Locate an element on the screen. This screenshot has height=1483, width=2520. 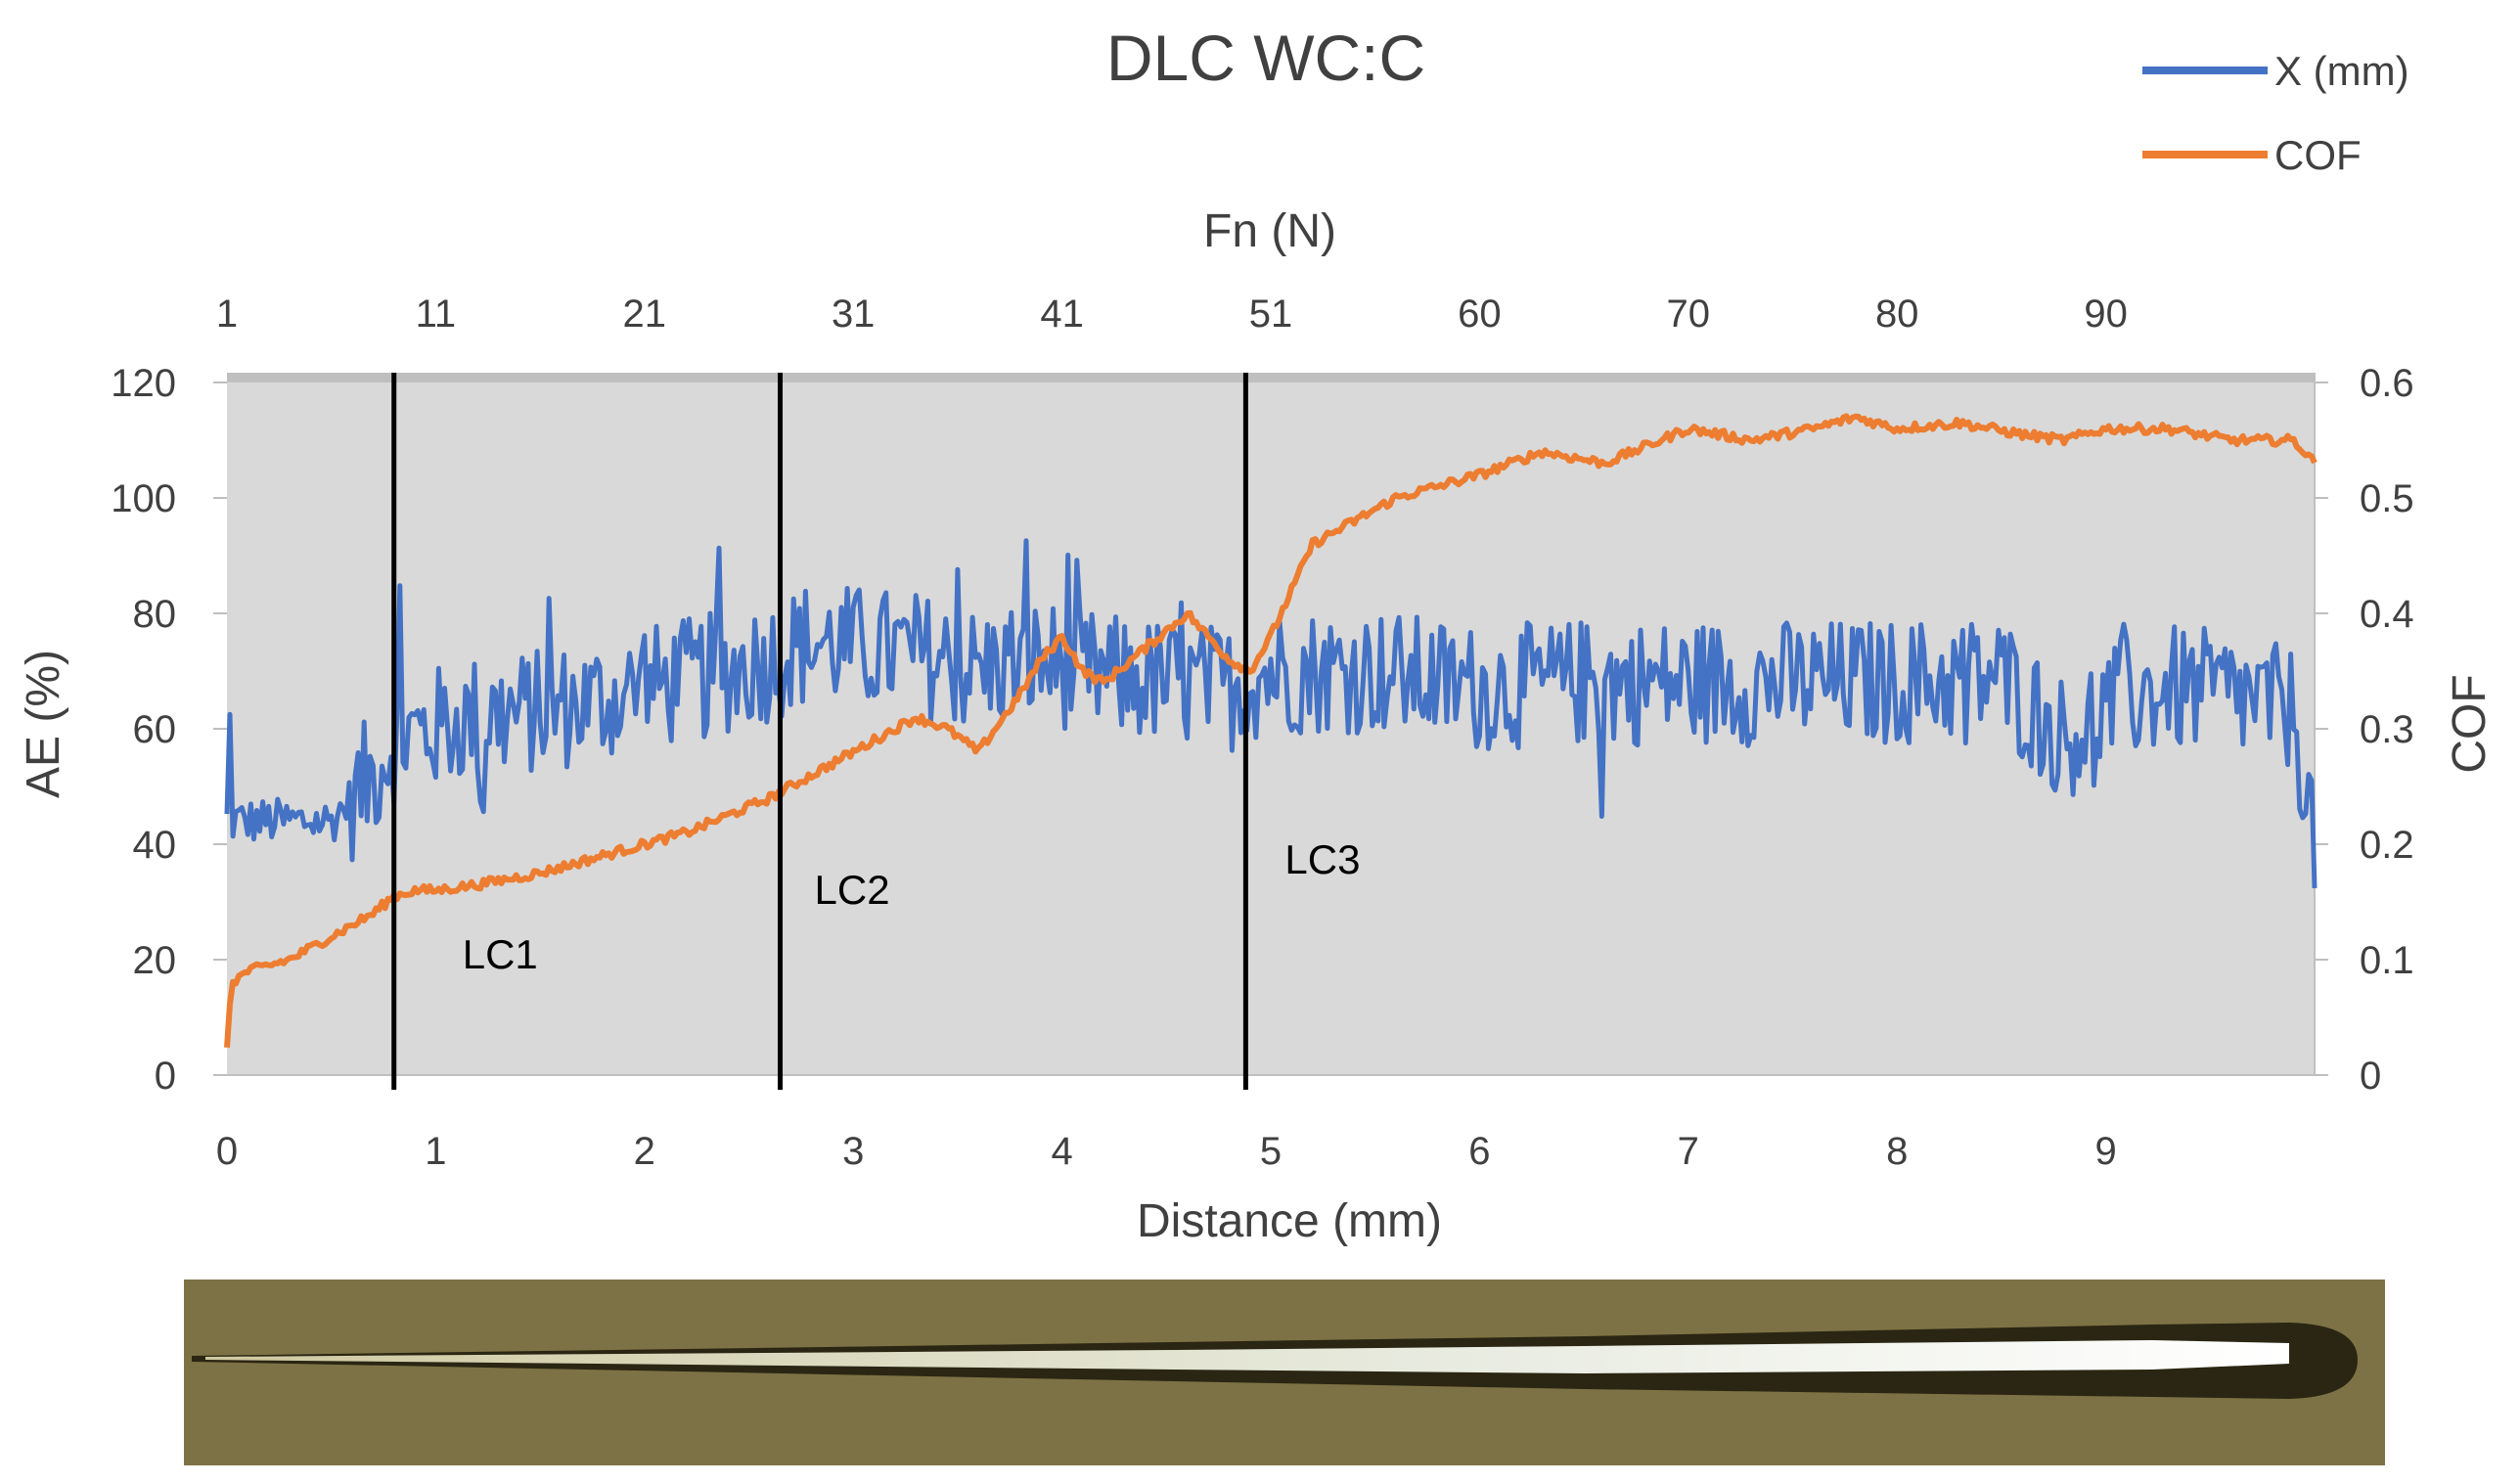
lc-label: LC1 is located at coordinates (500, 954).